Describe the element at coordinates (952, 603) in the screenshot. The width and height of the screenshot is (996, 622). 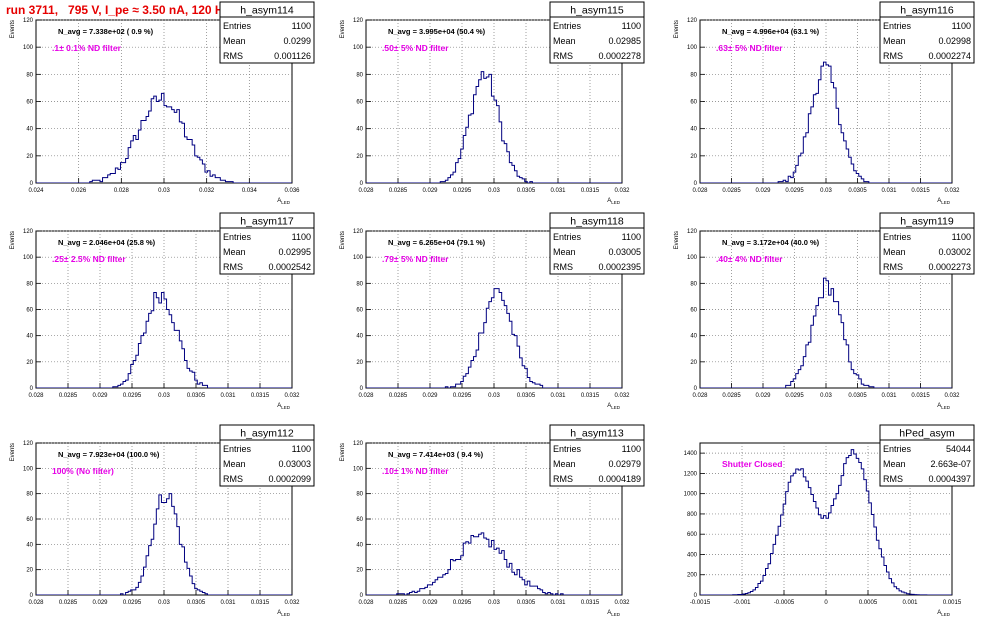
I see `x-tick-label: 0.0015` at that location.